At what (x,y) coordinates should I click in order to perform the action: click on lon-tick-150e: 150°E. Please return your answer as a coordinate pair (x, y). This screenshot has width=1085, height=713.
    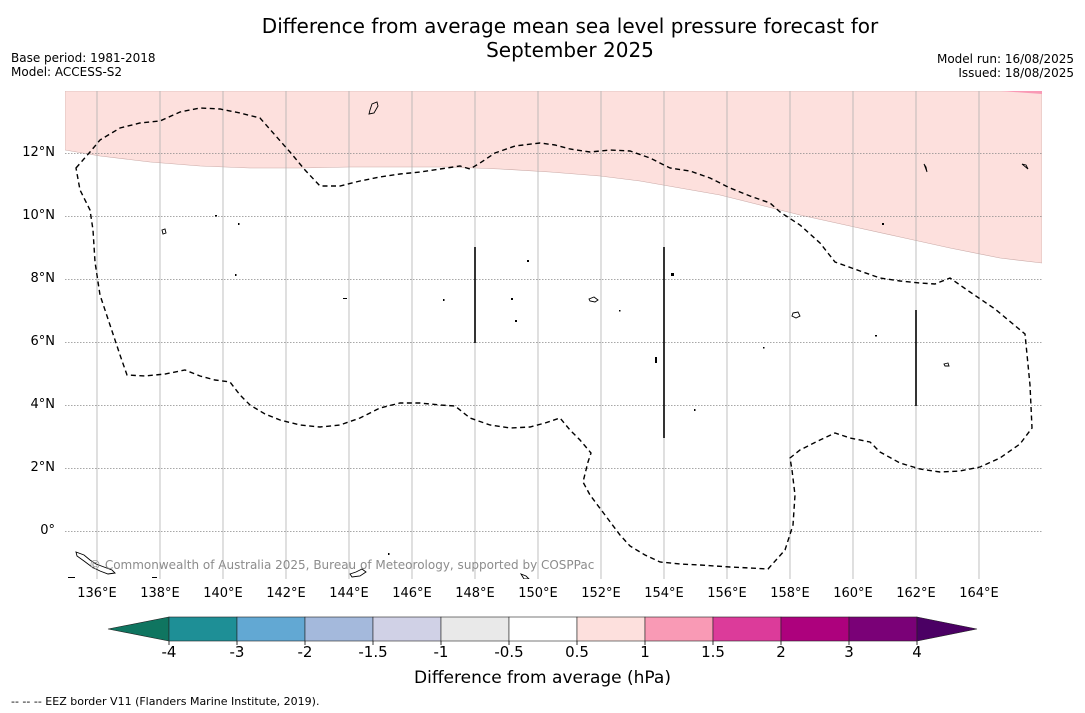
    Looking at the image, I should click on (538, 593).